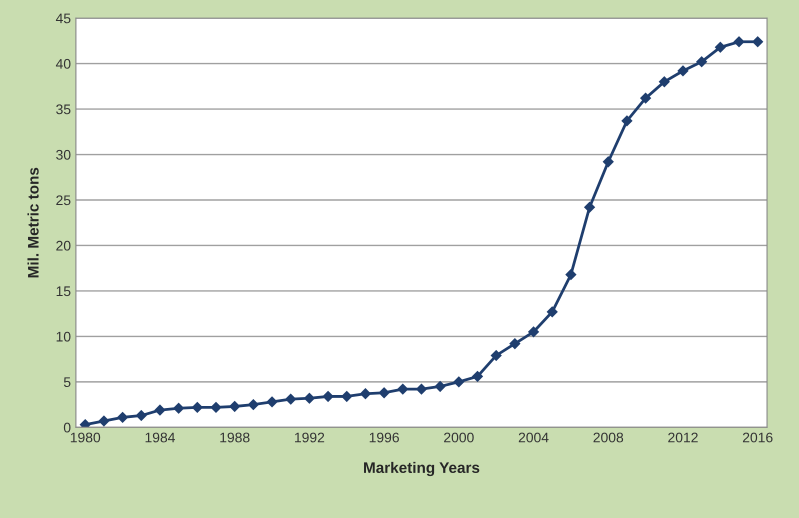 This screenshot has width=799, height=518. I want to click on y-tick-label: 35, so click(63, 109).